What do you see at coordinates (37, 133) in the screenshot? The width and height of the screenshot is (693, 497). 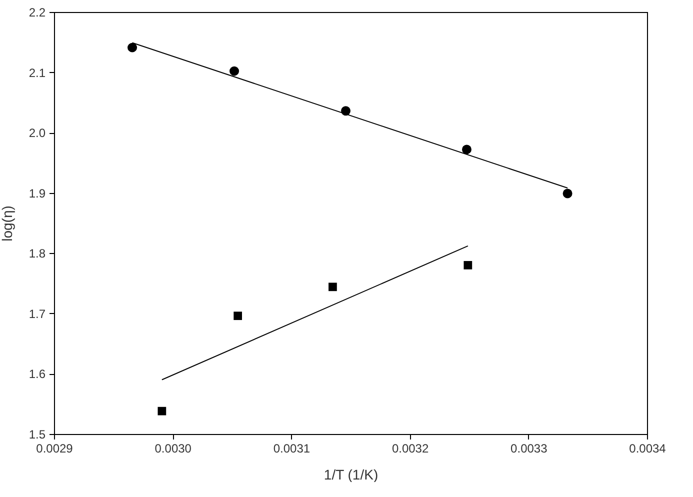 I see `y-tick-label: 2.0` at bounding box center [37, 133].